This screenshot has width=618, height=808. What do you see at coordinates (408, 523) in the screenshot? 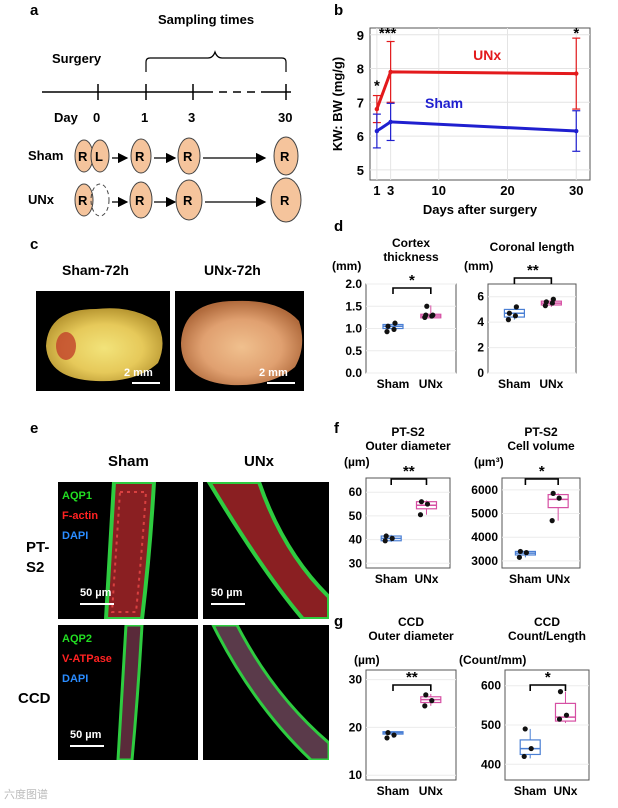
I see `plot-area` at bounding box center [408, 523].